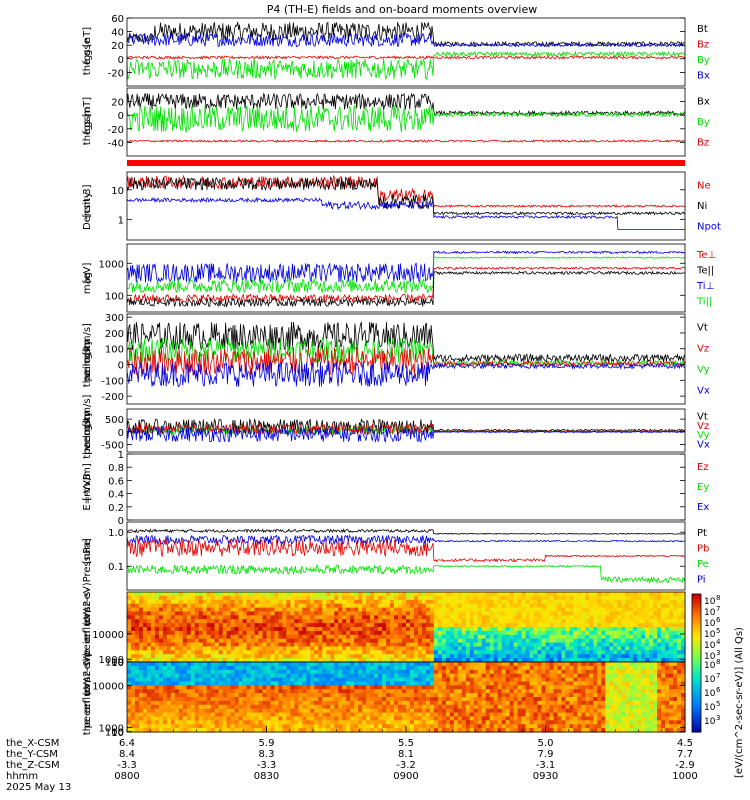 The image size is (750, 800). I want to click on series-temp-Te||, so click(406, 289).